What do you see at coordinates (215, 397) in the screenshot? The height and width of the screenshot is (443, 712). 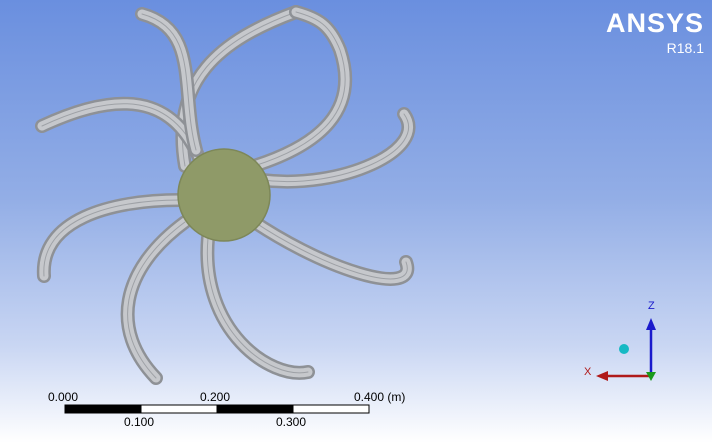 I see `scale-label-200: 0.200` at bounding box center [215, 397].